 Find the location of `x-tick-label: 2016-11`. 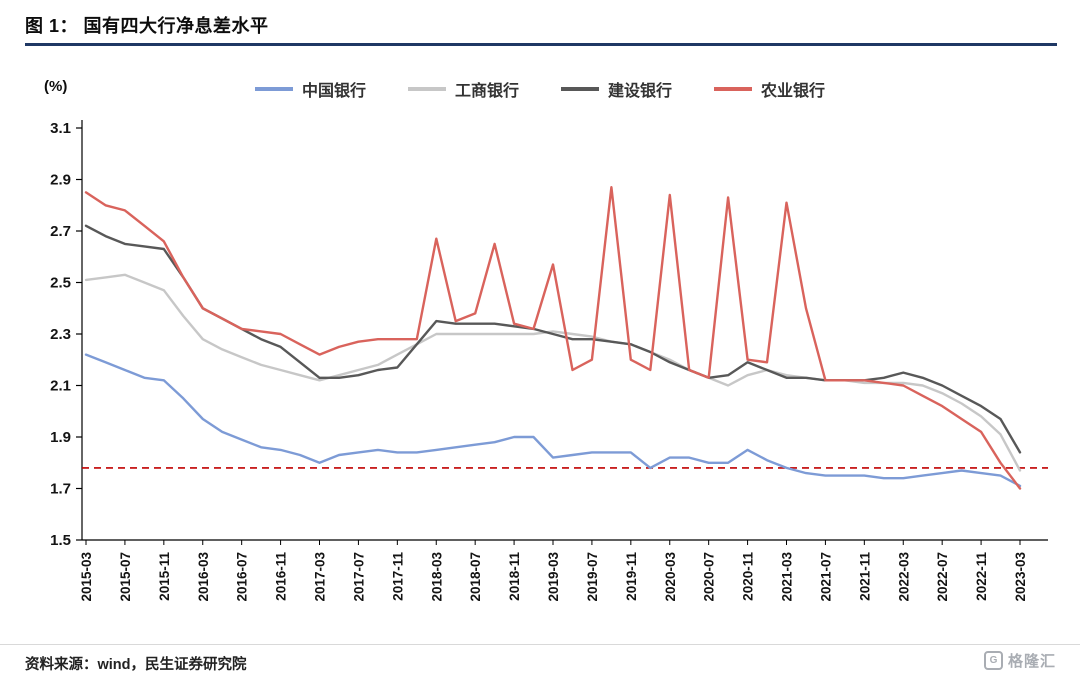

x-tick-label: 2016-11 is located at coordinates (281, 576).